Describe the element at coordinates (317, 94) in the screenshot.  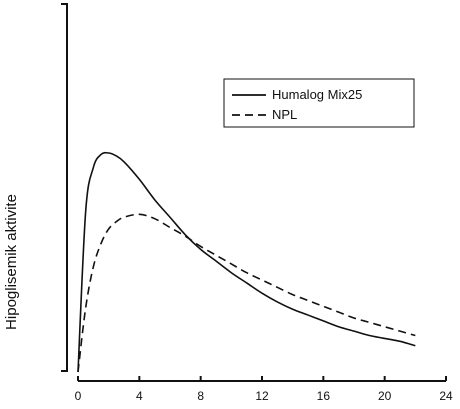
I see `legend-label-humalog-mix25: Humalog Mix25` at that location.